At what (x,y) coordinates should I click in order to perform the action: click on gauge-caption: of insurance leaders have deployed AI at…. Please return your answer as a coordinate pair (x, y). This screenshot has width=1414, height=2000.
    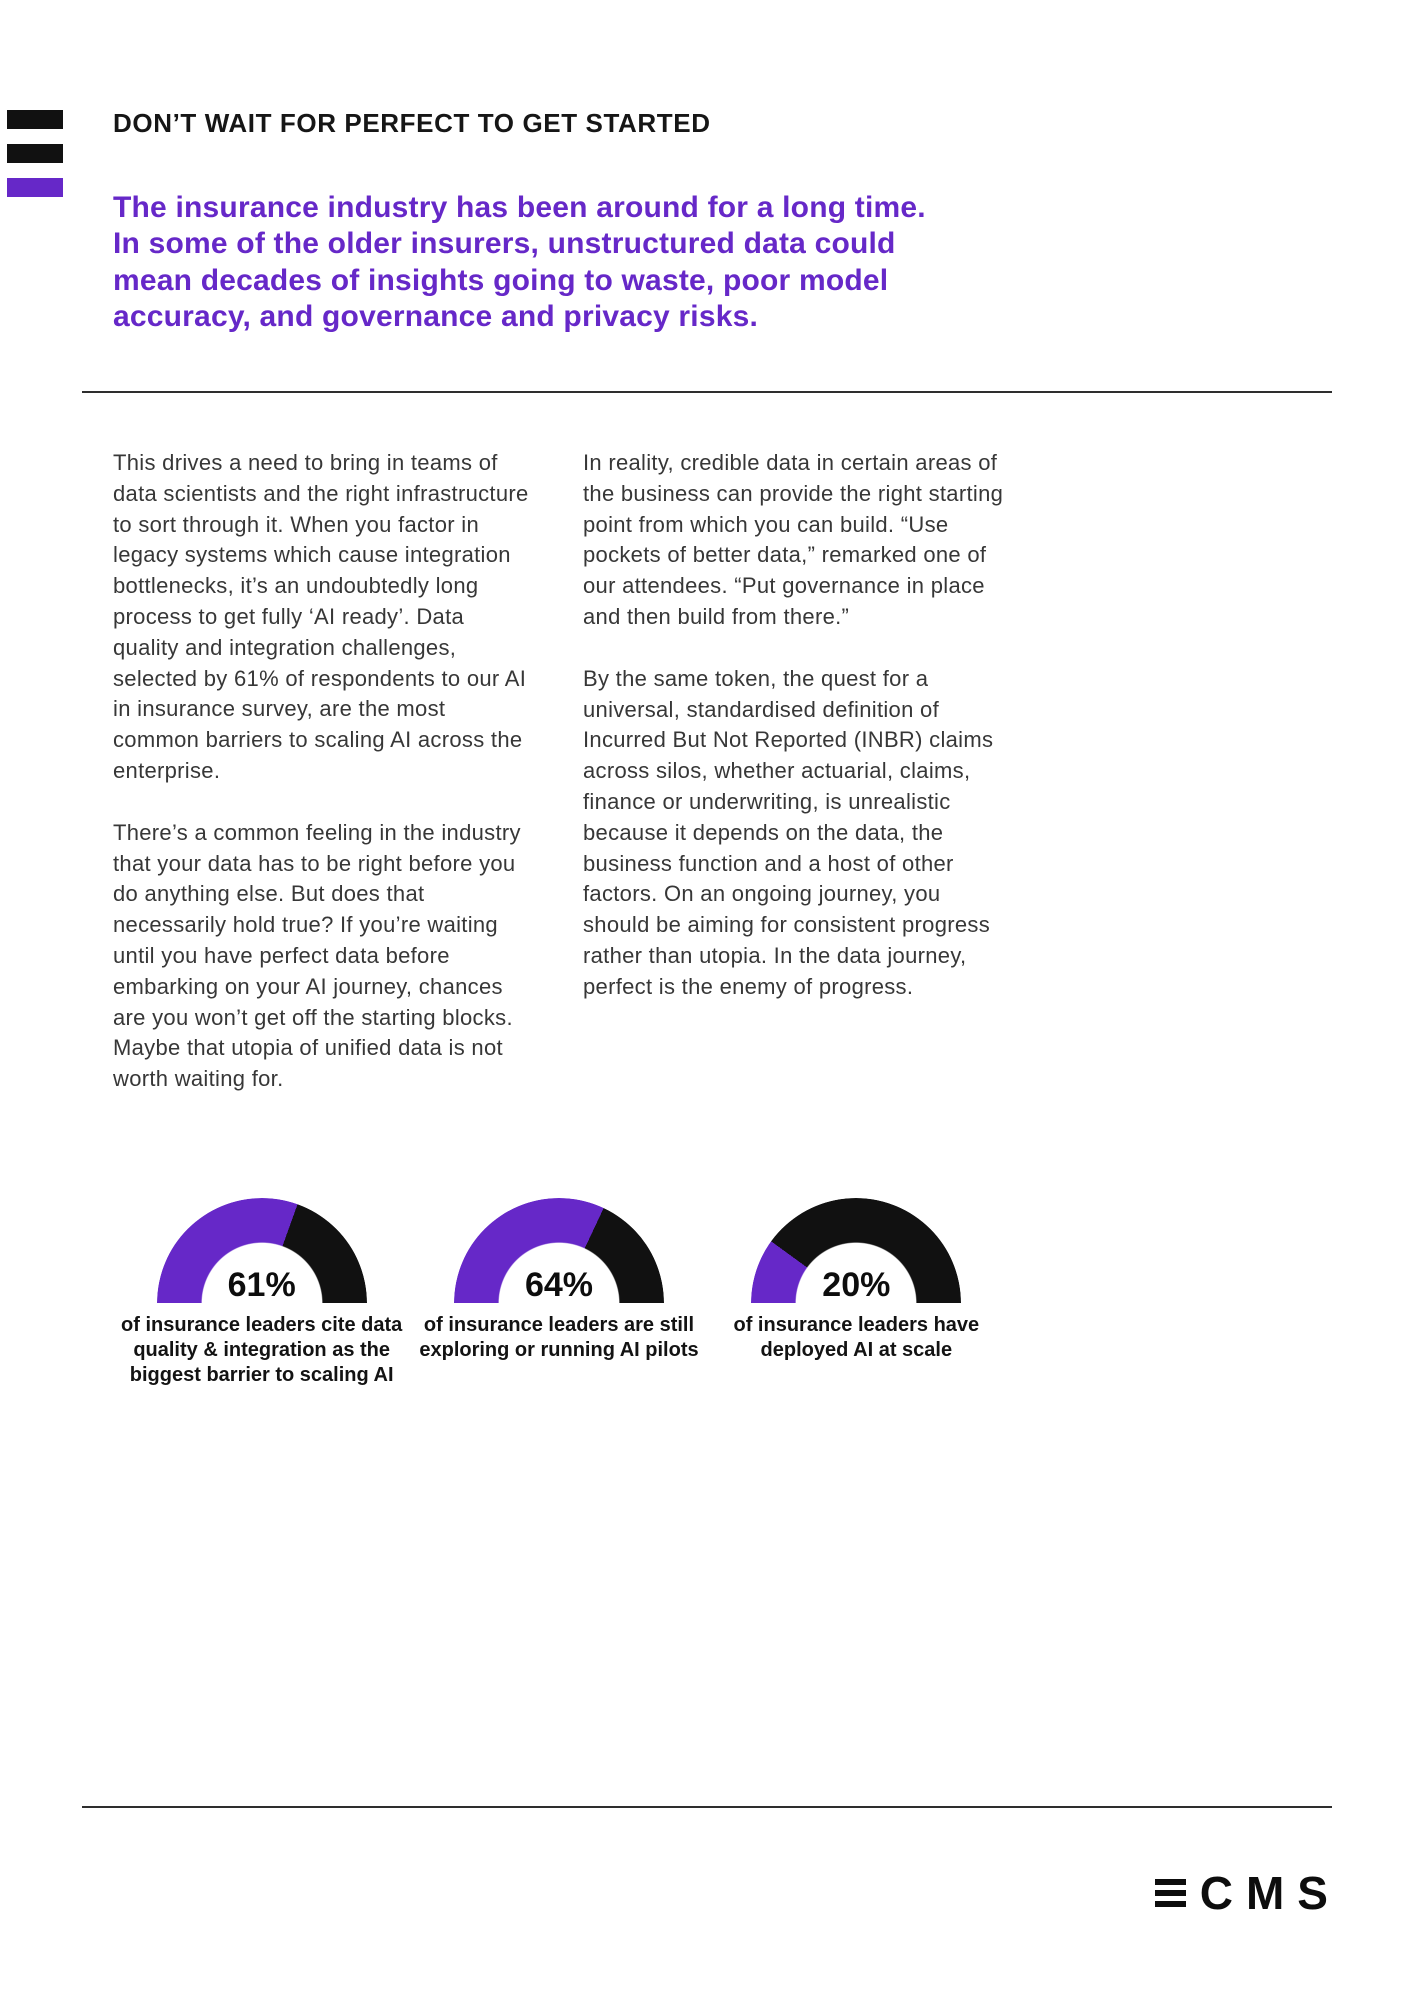
    Looking at the image, I should click on (856, 1337).